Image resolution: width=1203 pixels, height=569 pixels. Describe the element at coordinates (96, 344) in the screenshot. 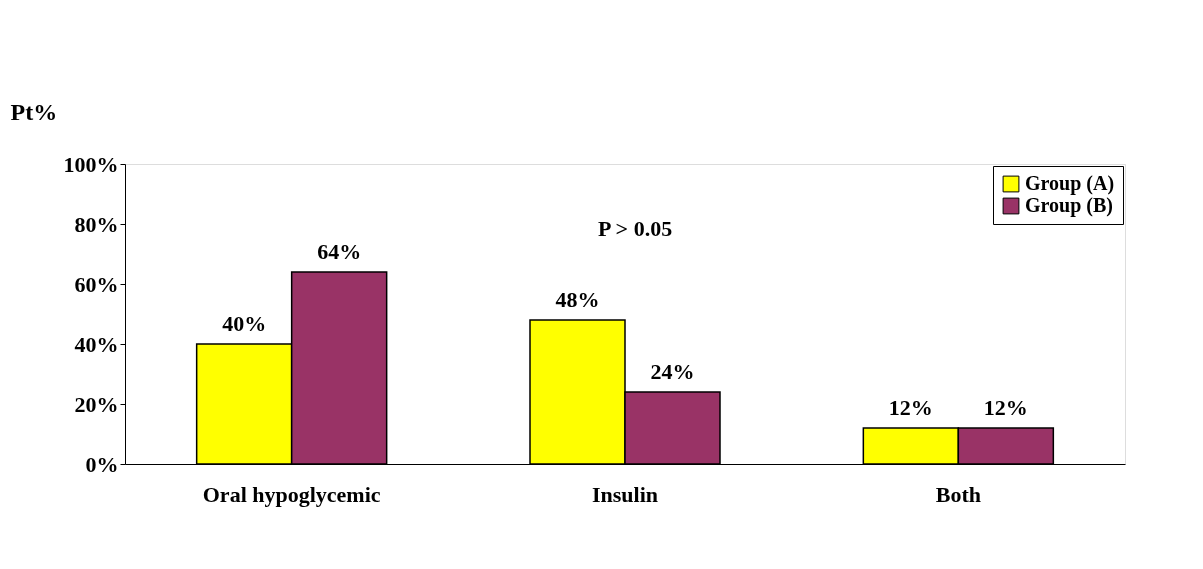

I see `y-tick-label: 40%` at that location.